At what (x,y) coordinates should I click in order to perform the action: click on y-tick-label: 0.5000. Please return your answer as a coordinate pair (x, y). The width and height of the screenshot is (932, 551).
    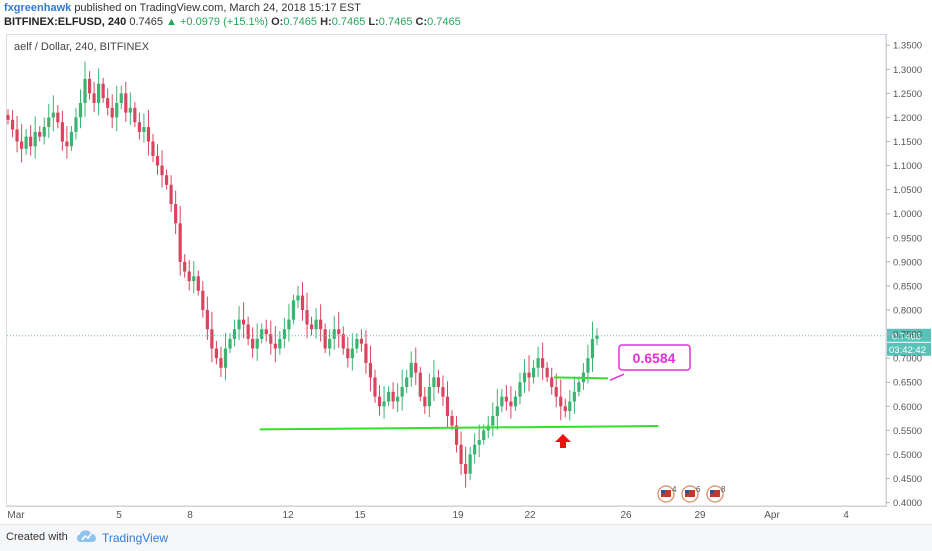
    Looking at the image, I should click on (907, 455).